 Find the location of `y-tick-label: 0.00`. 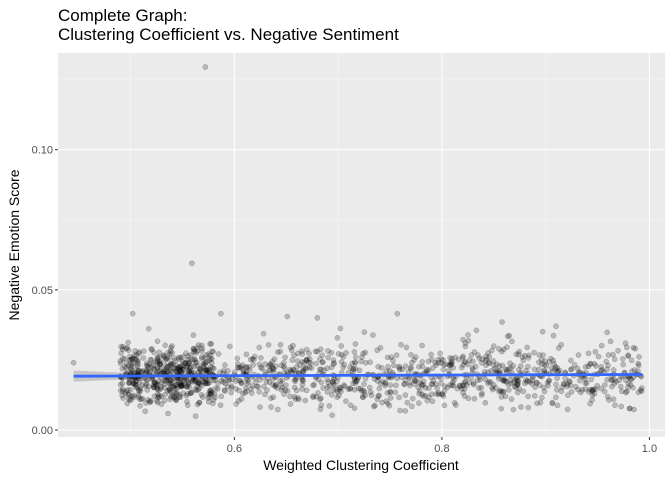

y-tick-label: 0.00 is located at coordinates (42, 431).